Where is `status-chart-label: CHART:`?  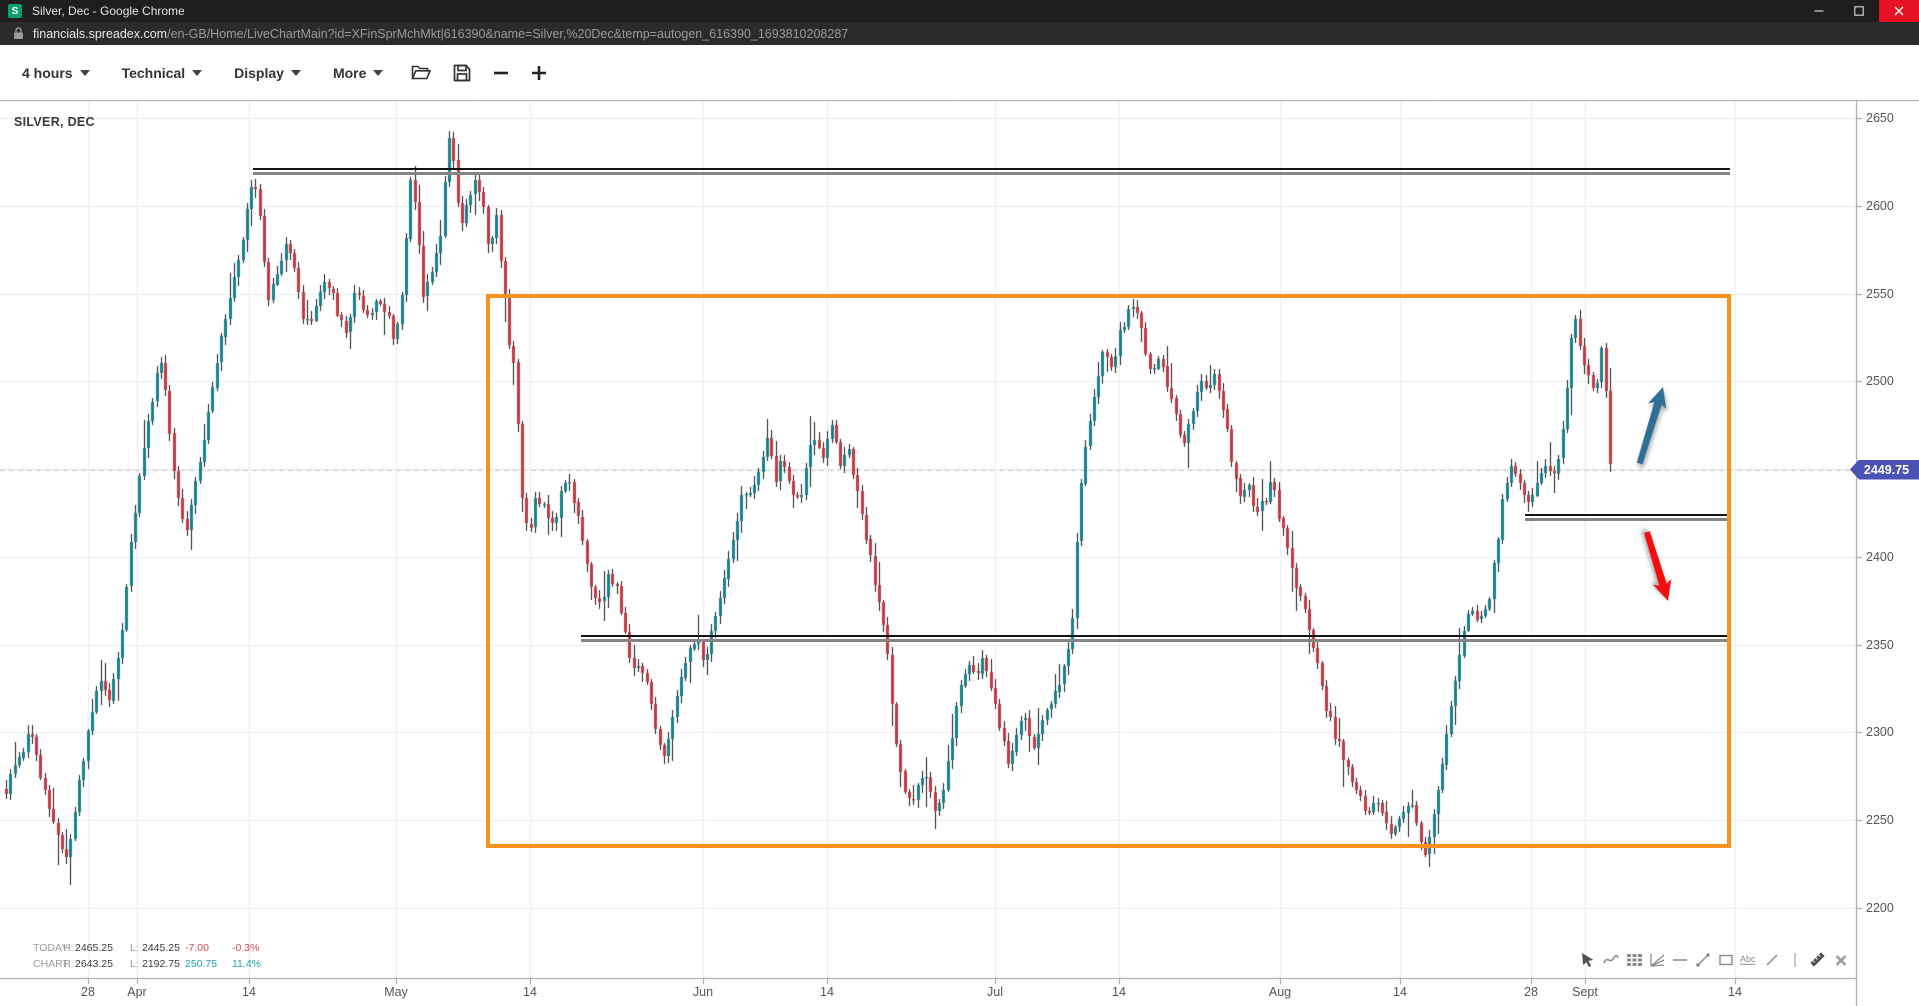 status-chart-label: CHART: is located at coordinates (52, 964).